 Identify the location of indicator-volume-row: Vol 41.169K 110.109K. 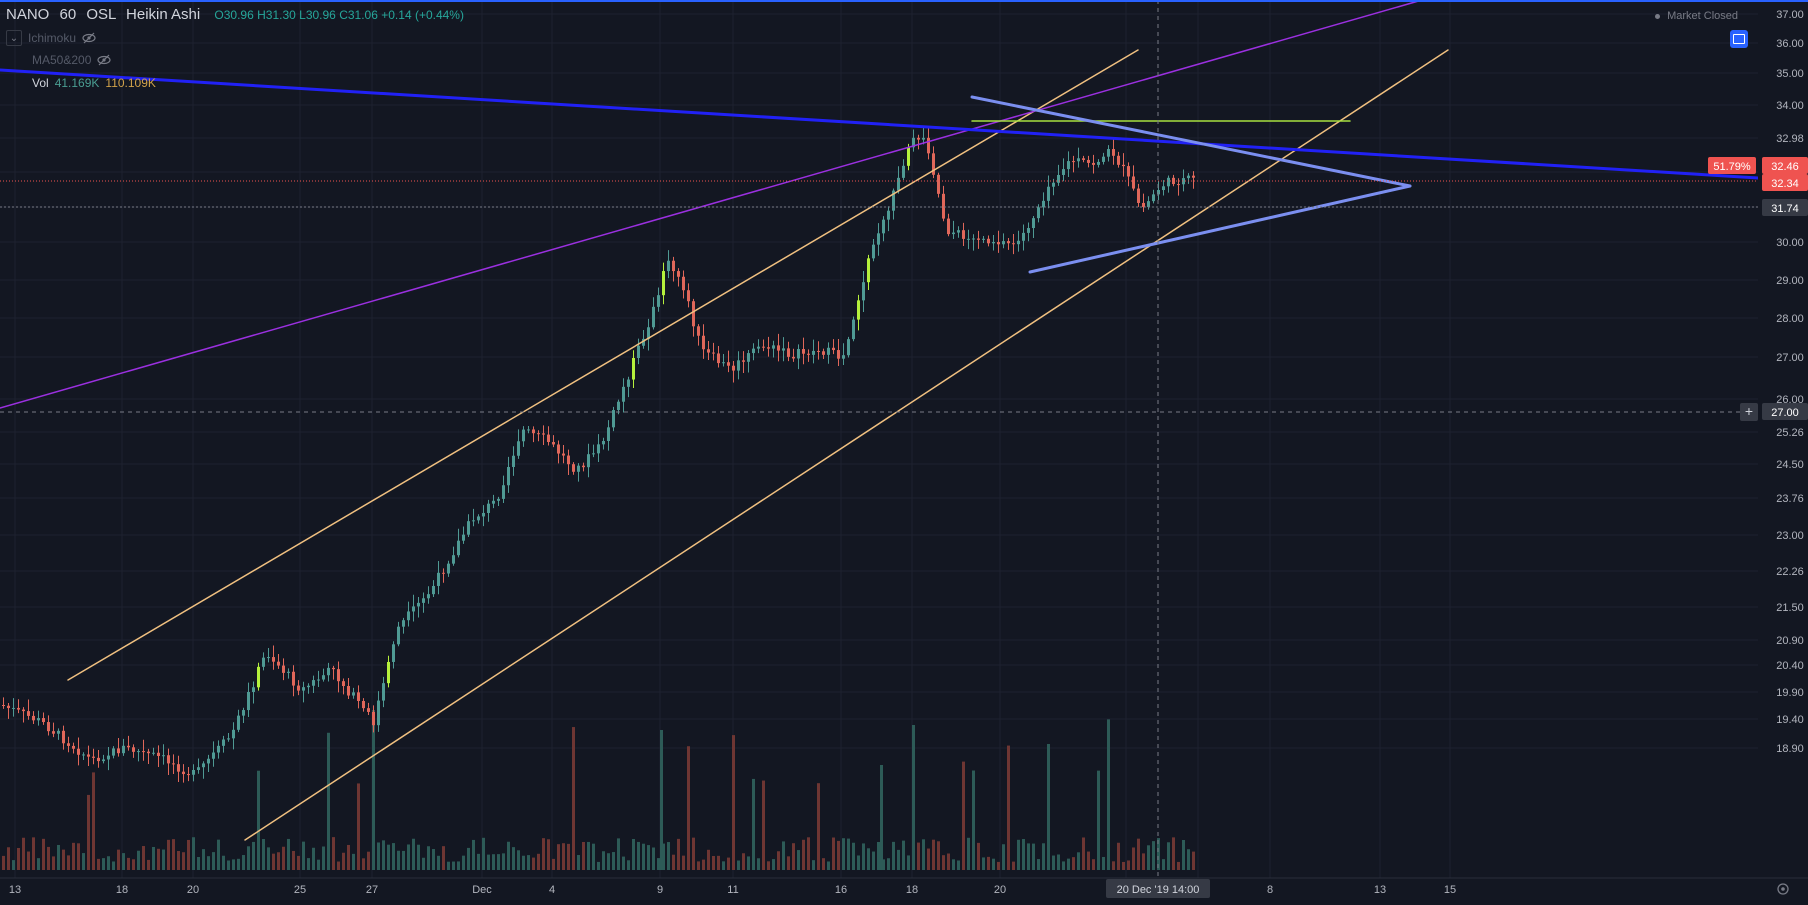
(94, 83).